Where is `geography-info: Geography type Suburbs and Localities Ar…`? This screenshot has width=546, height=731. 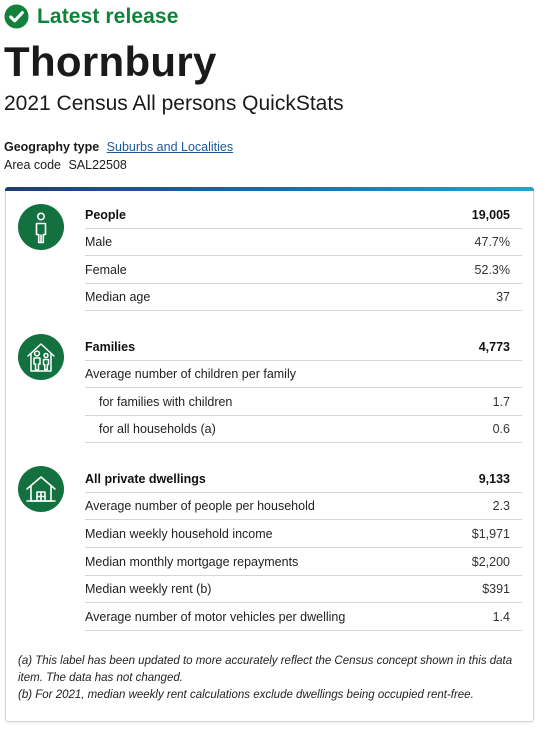
geography-info: Geography type Suburbs and Localities Ar… is located at coordinates (118, 156).